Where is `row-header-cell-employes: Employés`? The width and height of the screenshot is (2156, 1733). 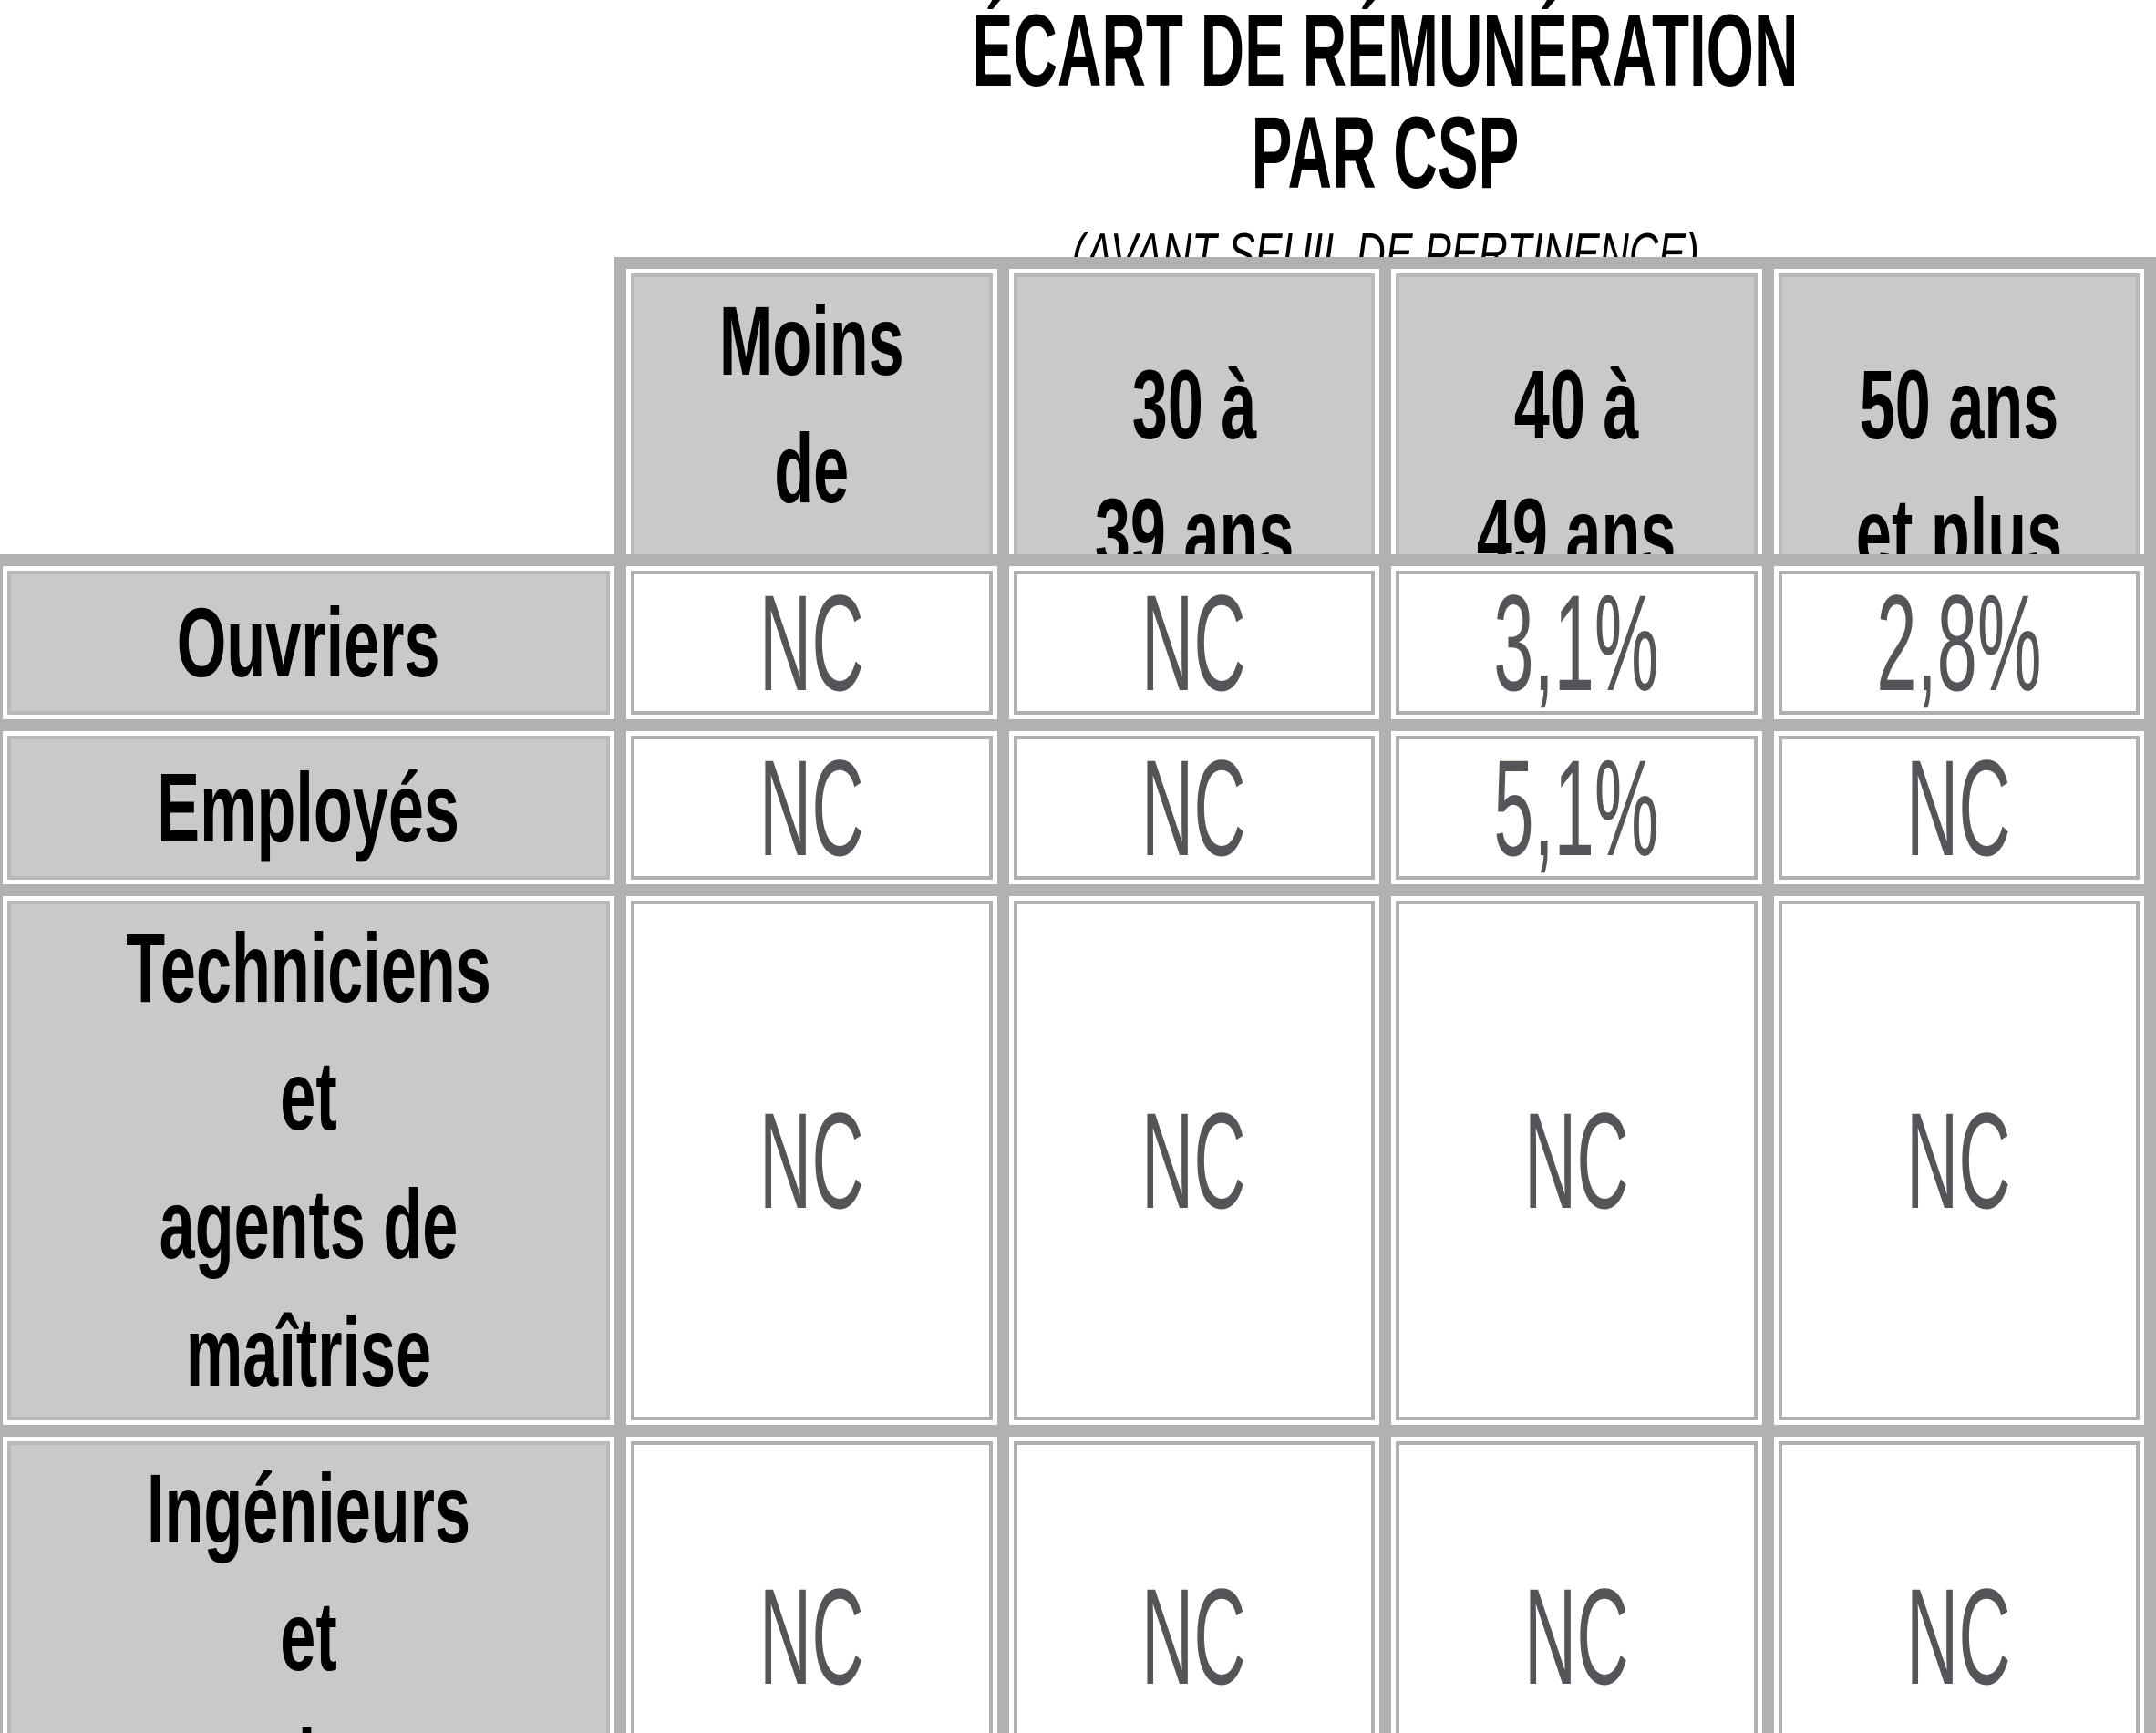 row-header-cell-employes: Employés is located at coordinates (308, 807).